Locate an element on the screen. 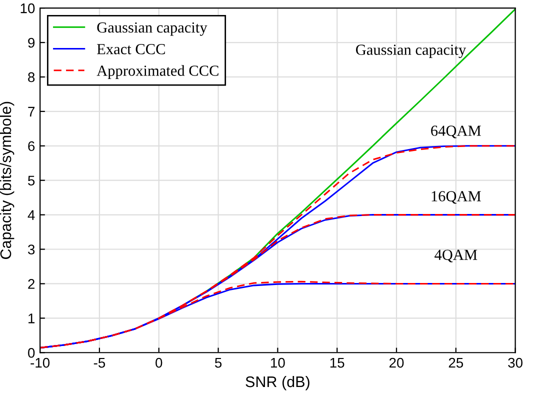 The width and height of the screenshot is (534, 403). x-tick-label: 10 is located at coordinates (278, 363).